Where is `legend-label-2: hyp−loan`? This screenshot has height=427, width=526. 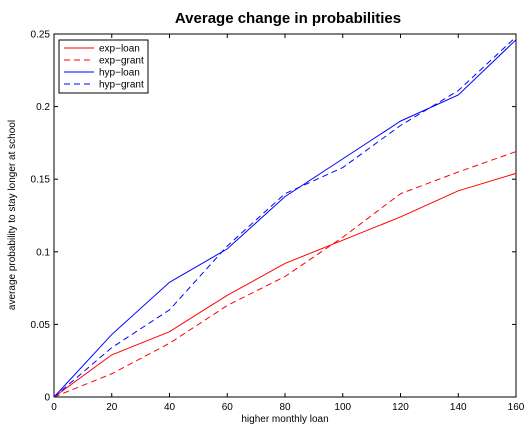 legend-label-2: hyp−loan is located at coordinates (119, 73).